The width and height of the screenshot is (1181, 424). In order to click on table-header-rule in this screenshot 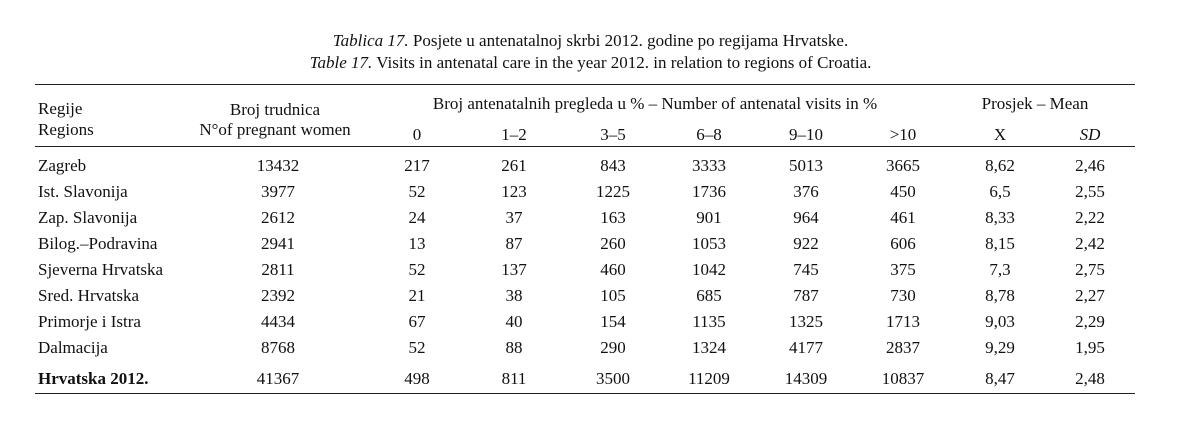, I will do `click(585, 146)`.